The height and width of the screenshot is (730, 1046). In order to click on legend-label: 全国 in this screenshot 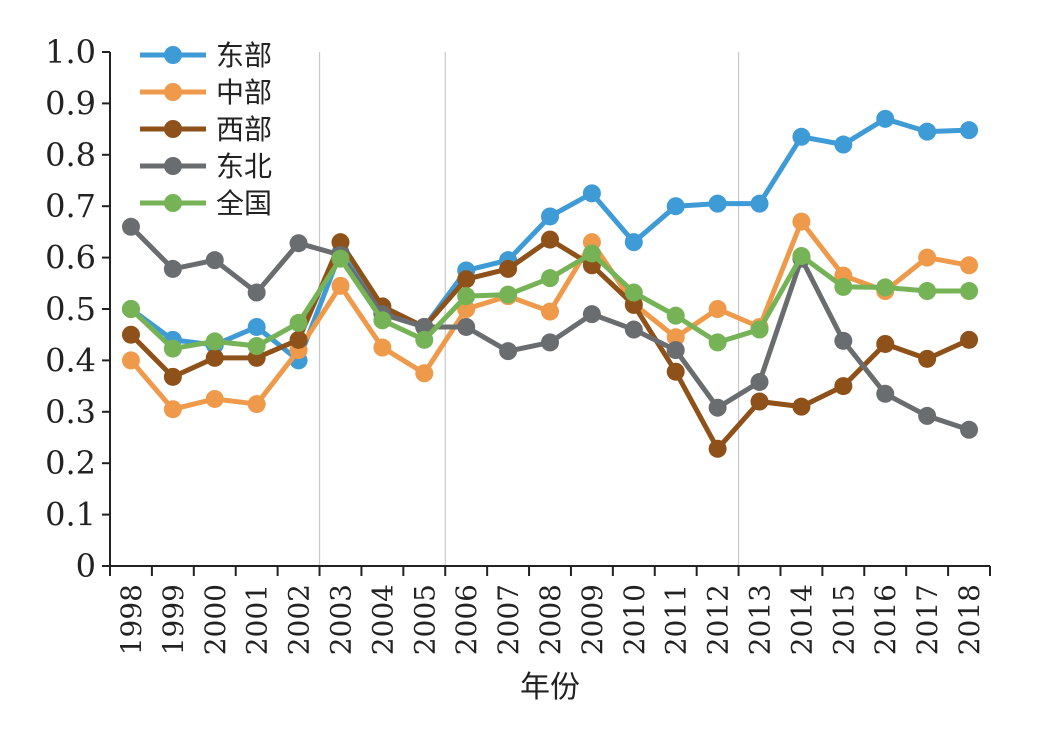, I will do `click(244, 203)`.